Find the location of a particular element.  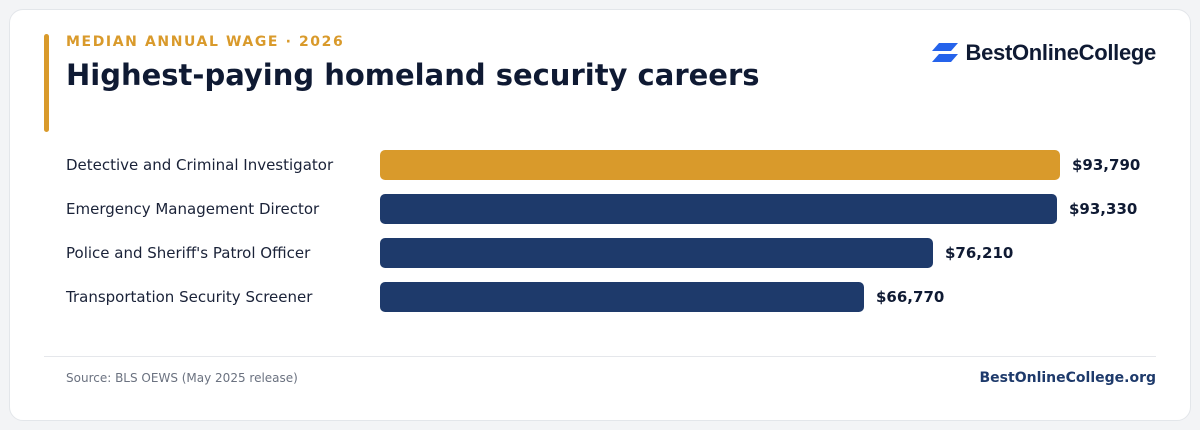

footer-divider is located at coordinates (600, 356).